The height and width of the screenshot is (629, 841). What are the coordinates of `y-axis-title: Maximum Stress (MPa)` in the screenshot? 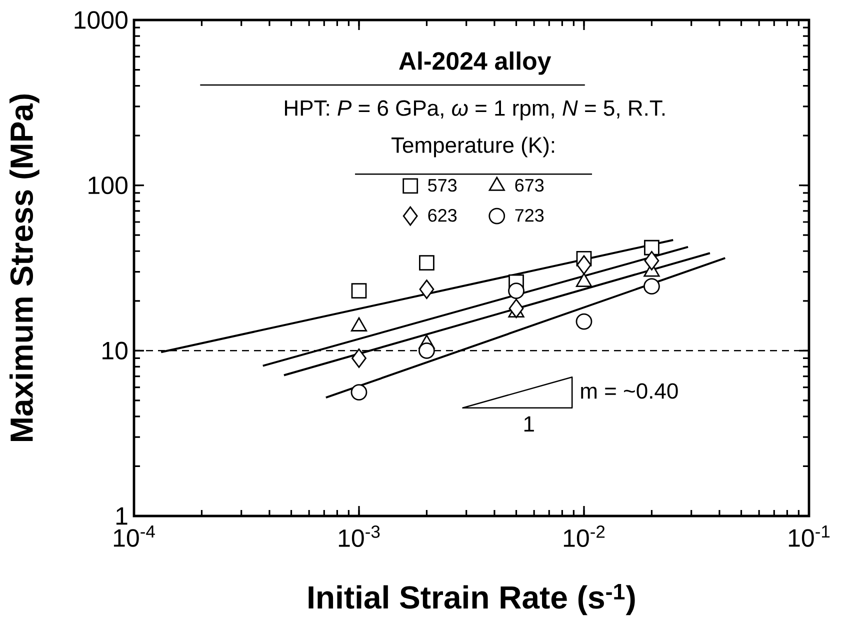 It's located at (25, 268).